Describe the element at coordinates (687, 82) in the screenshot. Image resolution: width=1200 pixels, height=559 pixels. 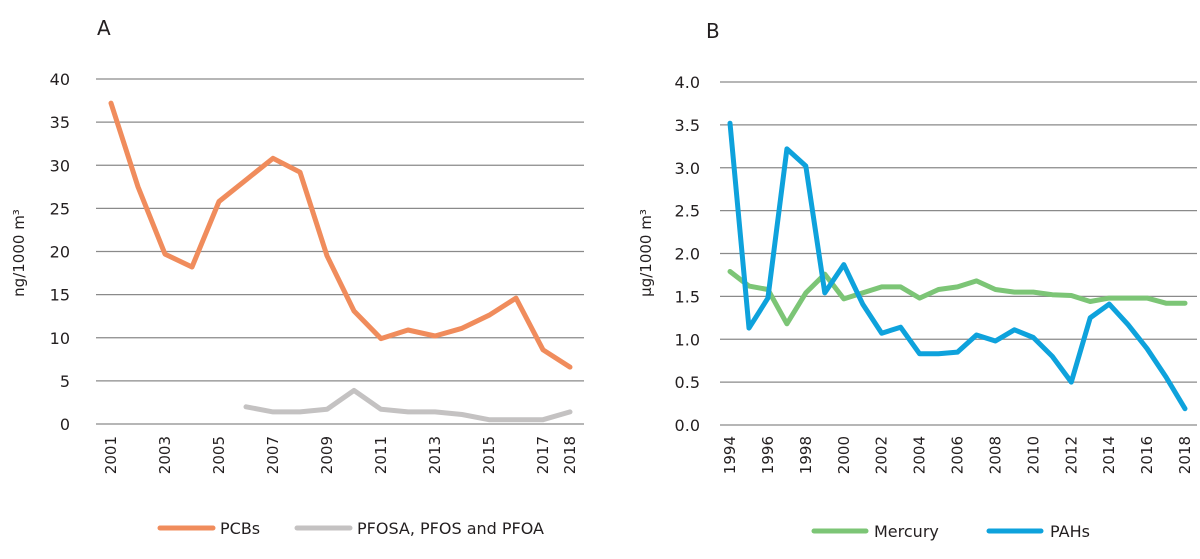
I see `chart-b-y-tick: 4.0` at that location.